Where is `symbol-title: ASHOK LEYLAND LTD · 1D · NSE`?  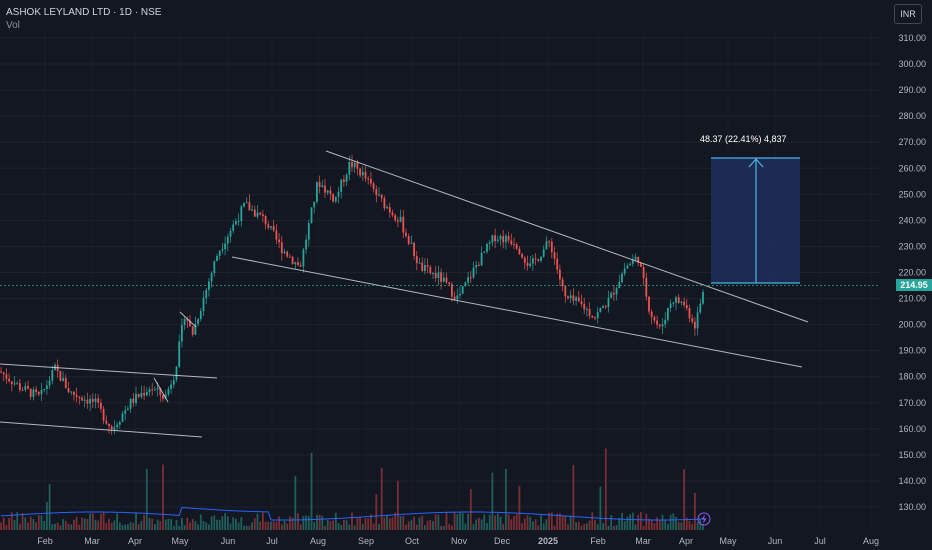 symbol-title: ASHOK LEYLAND LTD · 1D · NSE is located at coordinates (84, 12).